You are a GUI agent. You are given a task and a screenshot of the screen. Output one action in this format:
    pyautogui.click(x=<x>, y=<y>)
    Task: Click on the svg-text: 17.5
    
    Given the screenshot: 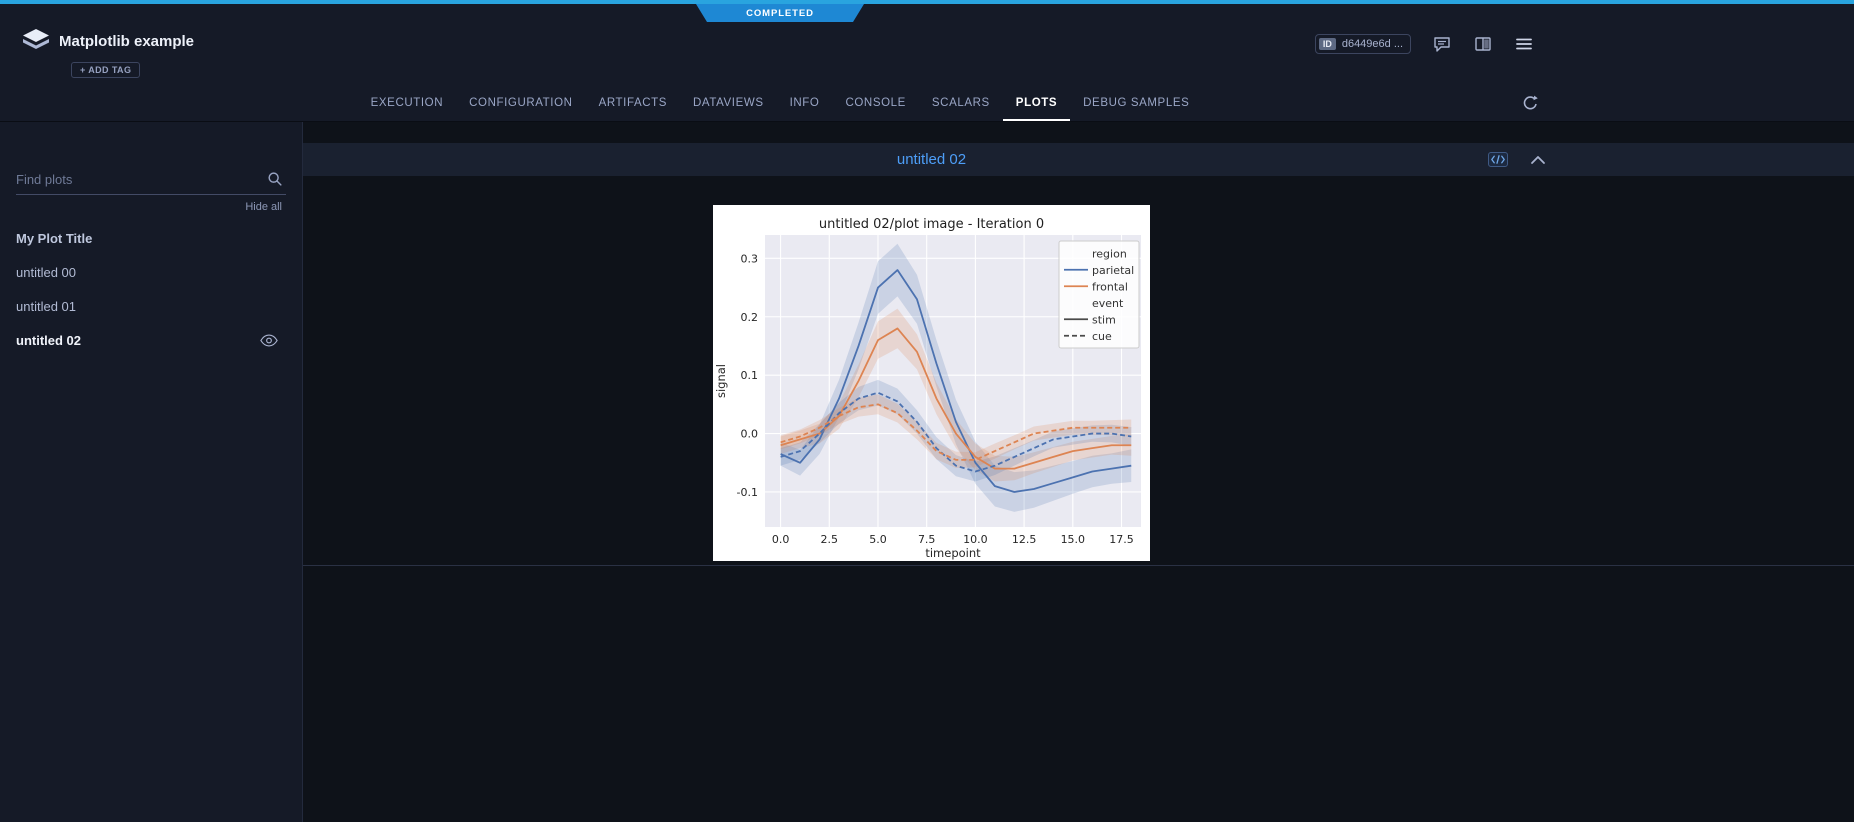 What is the action you would take?
    pyautogui.click(x=1121, y=539)
    